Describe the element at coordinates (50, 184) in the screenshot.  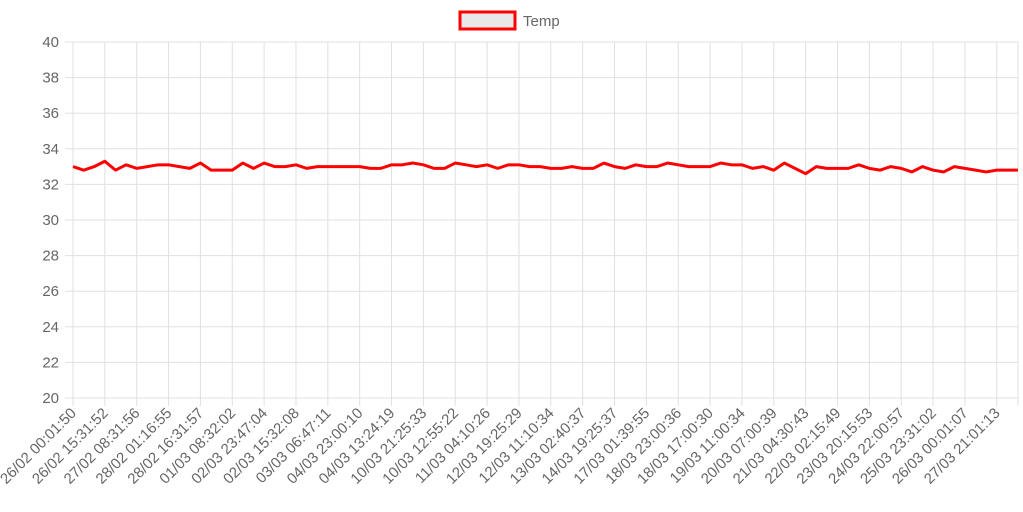
I see `y-tick-label: 32` at that location.